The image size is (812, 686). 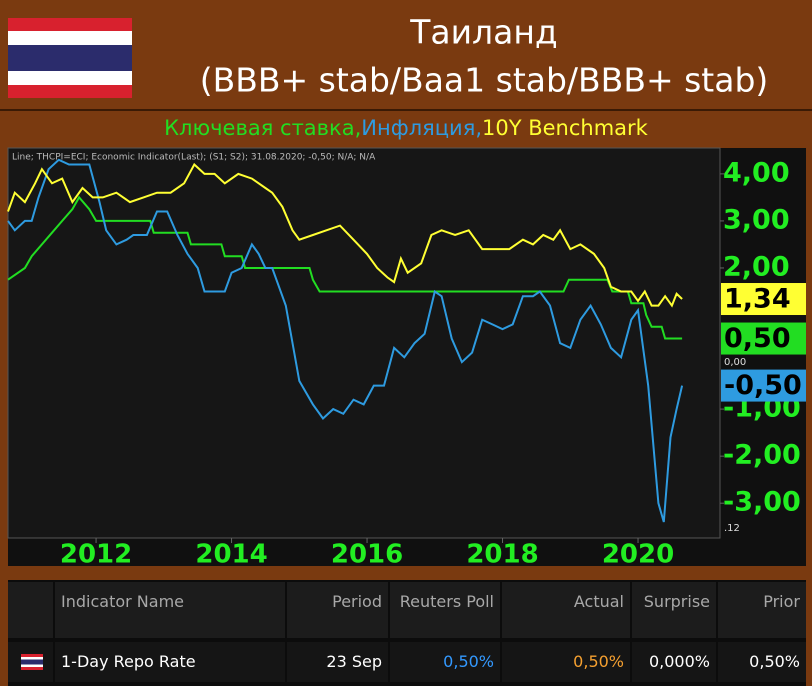 I want to click on x-tick-label: 2014, so click(x=231, y=555).